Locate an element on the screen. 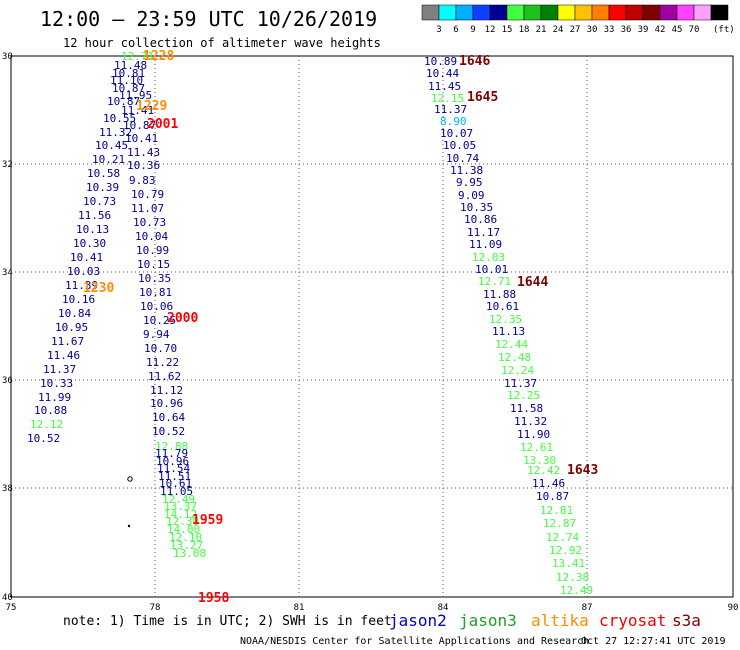 The width and height of the screenshot is (740, 650). wave-height-value: 10.01 is located at coordinates (491, 269).